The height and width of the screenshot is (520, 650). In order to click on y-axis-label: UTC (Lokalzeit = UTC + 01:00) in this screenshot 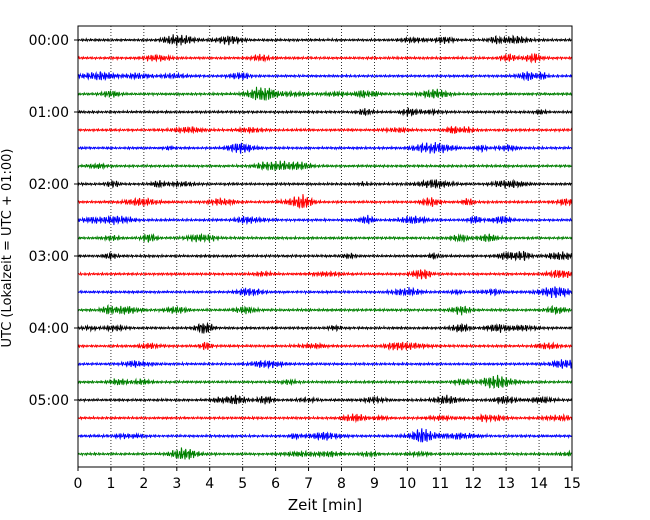, I will do `click(7, 248)`.